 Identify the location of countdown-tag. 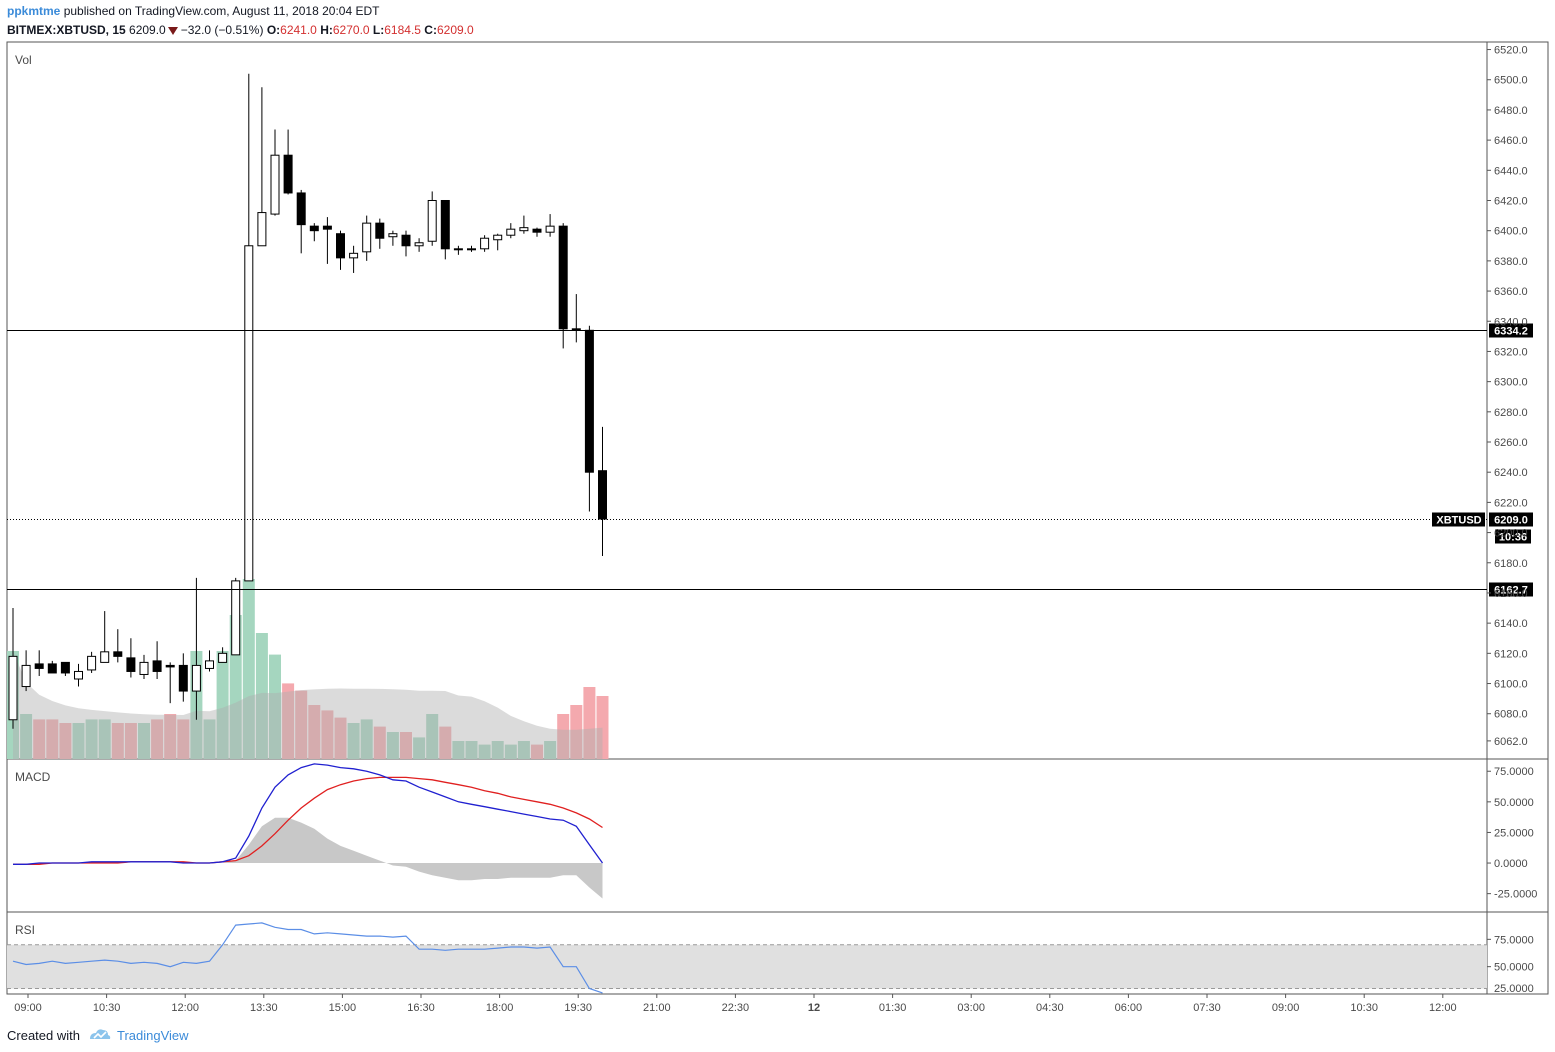
(1513, 536).